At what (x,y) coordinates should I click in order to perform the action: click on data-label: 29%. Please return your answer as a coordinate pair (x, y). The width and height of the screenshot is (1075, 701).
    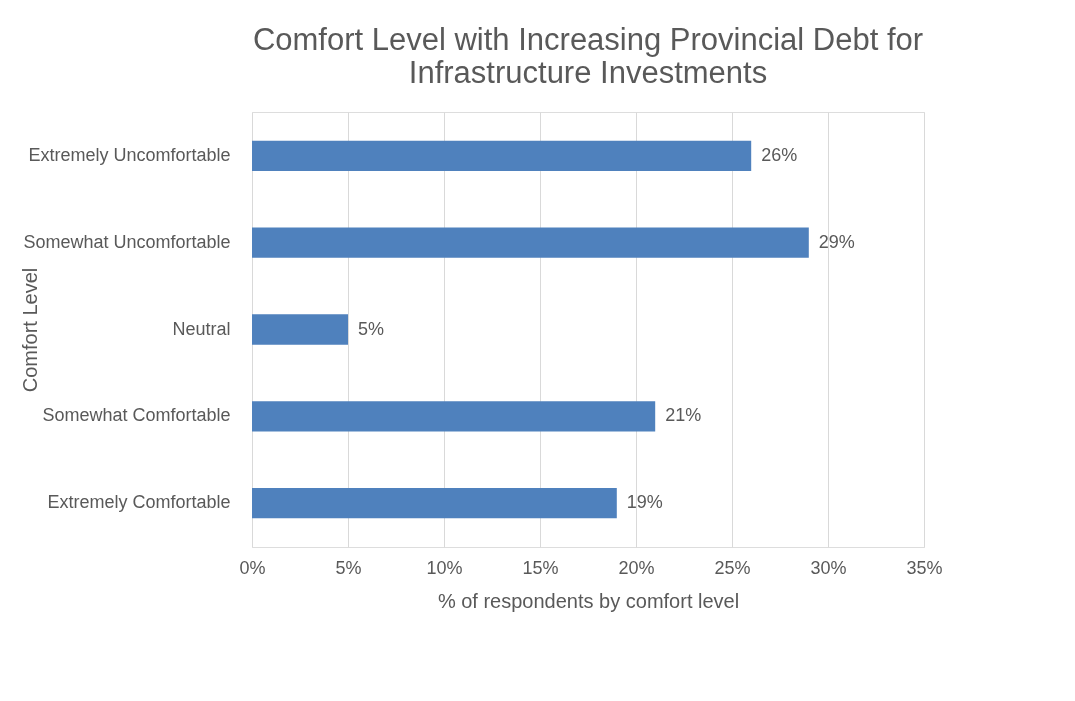
    Looking at the image, I should click on (836, 241).